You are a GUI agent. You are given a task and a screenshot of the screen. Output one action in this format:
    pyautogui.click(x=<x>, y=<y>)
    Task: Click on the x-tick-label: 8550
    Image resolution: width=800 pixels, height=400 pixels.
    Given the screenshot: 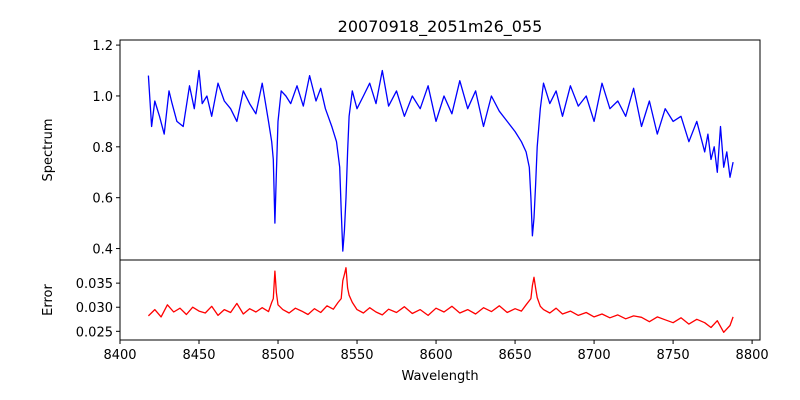 What is the action you would take?
    pyautogui.click(x=356, y=355)
    